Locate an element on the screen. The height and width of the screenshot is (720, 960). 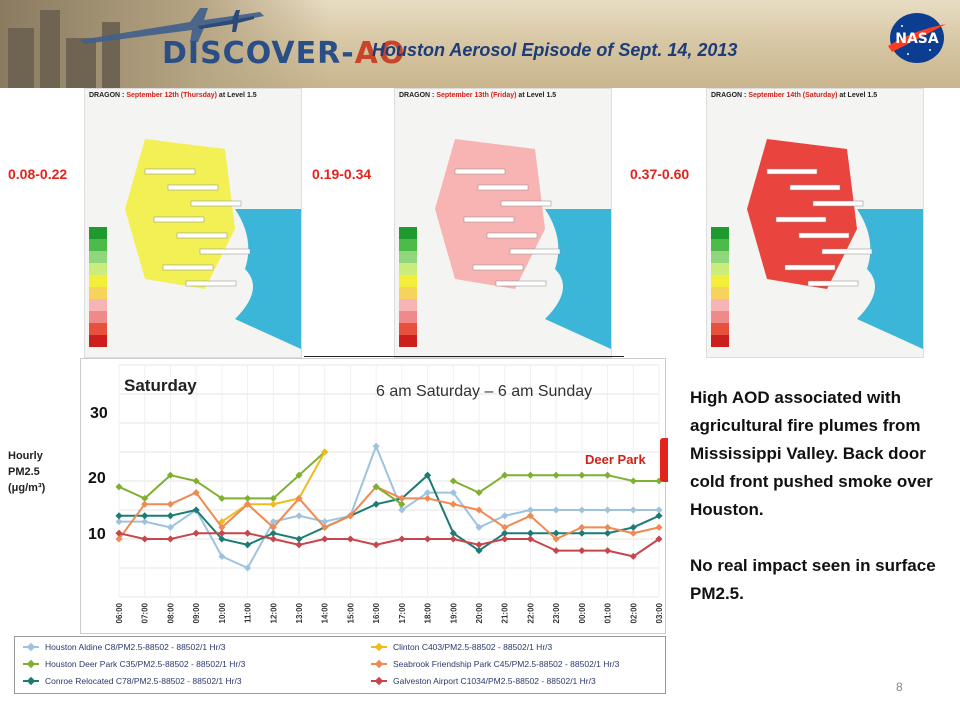
chart-subtitle: 6 am Saturday – 6 am Sunday is located at coordinates (484, 391).